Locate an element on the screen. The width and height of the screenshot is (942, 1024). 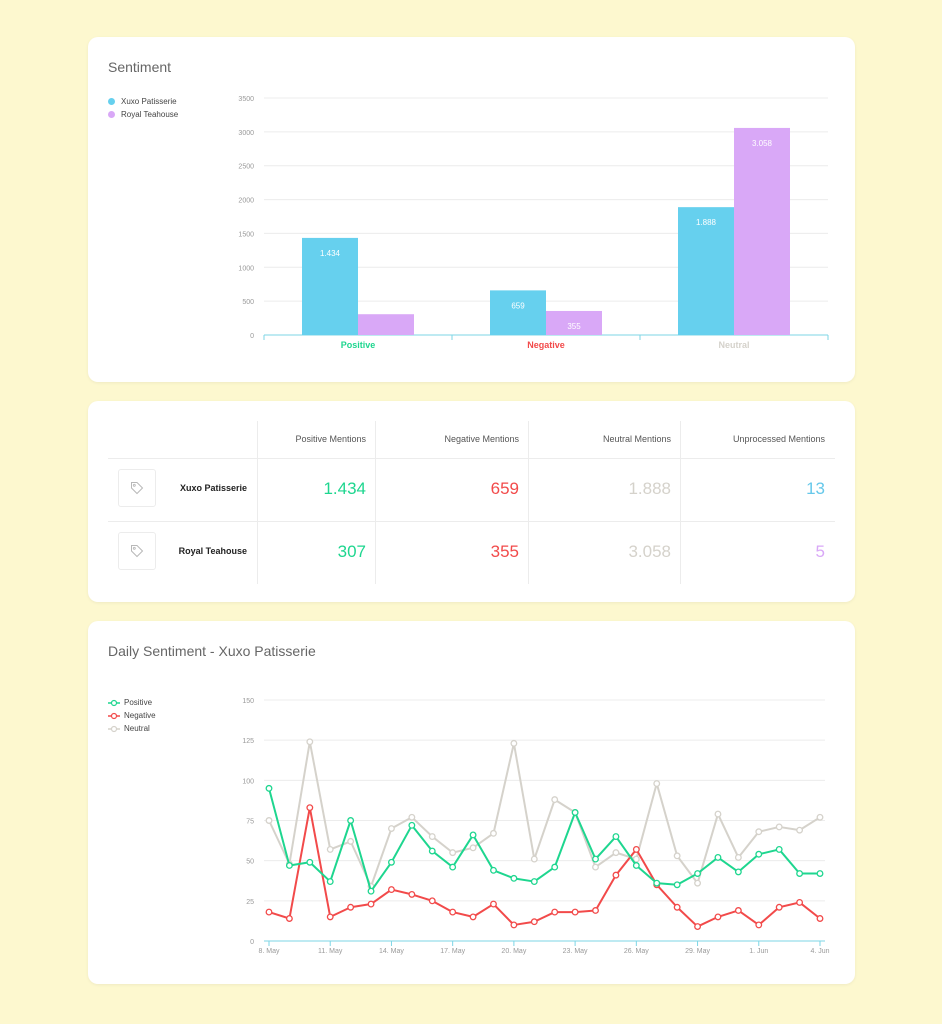
legend-item-neutral: Neutral is located at coordinates (132, 728).